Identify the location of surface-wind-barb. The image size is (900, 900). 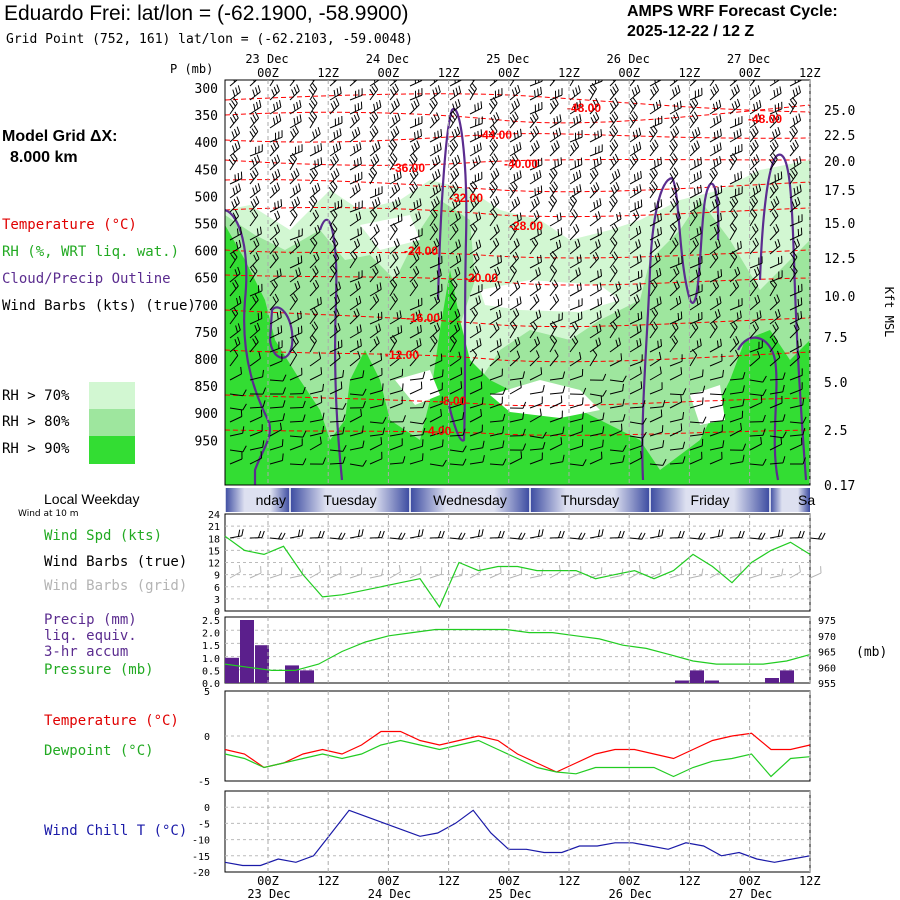
(655, 537).